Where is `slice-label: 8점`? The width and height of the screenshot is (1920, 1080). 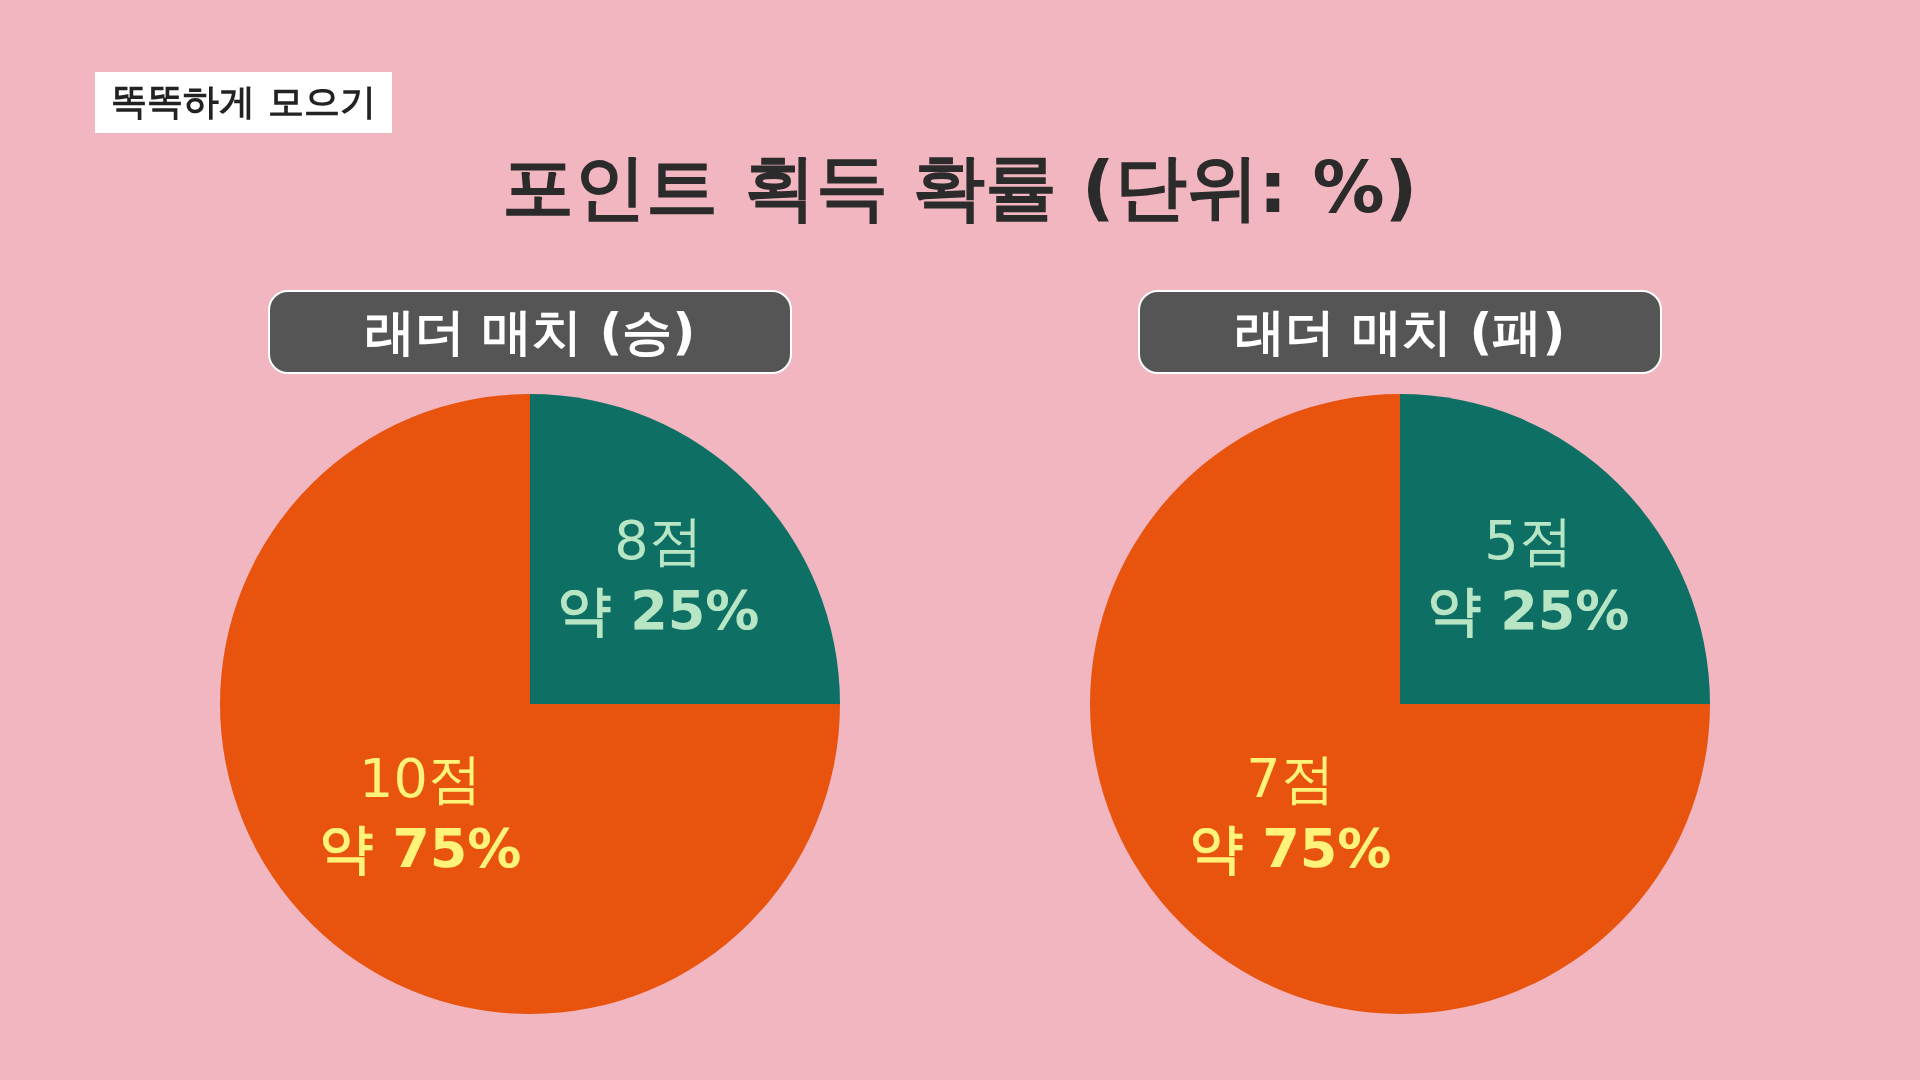
slice-label: 8점 is located at coordinates (658, 540).